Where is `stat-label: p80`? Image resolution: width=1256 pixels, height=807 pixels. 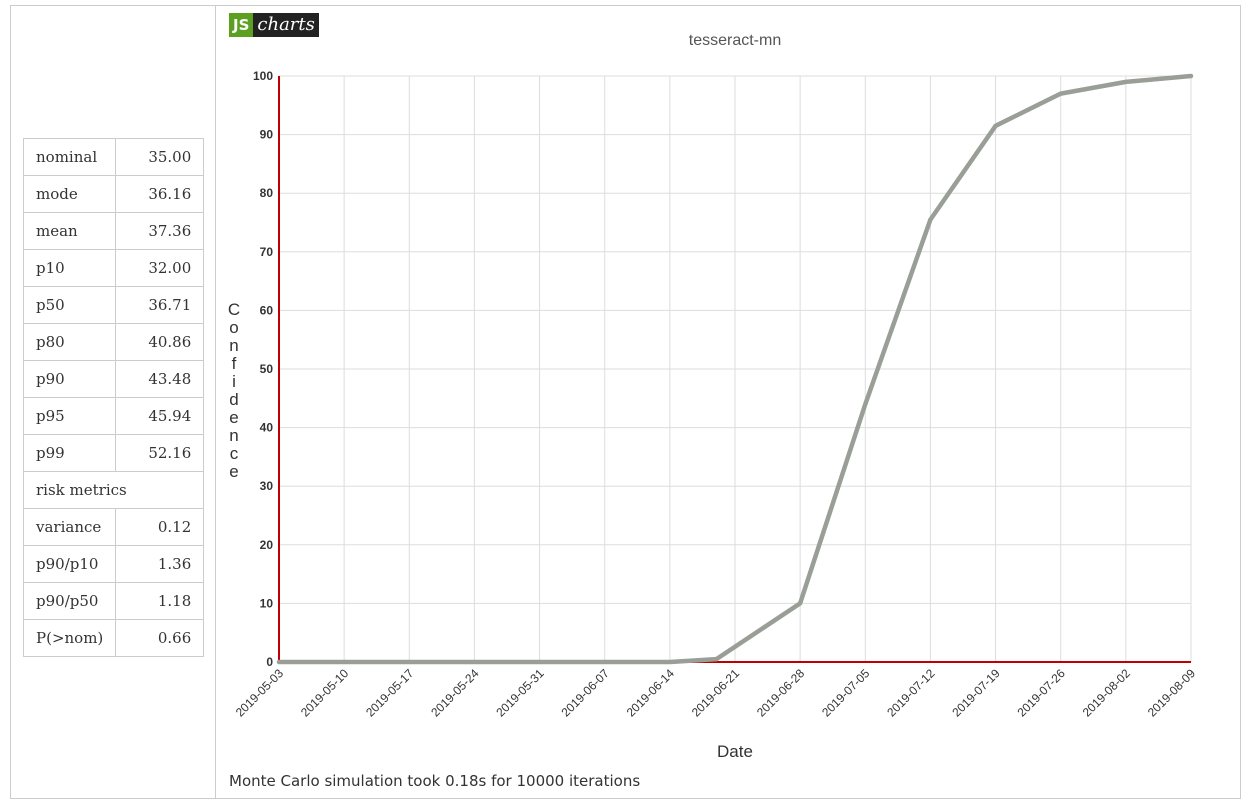
stat-label: p80 is located at coordinates (69, 342).